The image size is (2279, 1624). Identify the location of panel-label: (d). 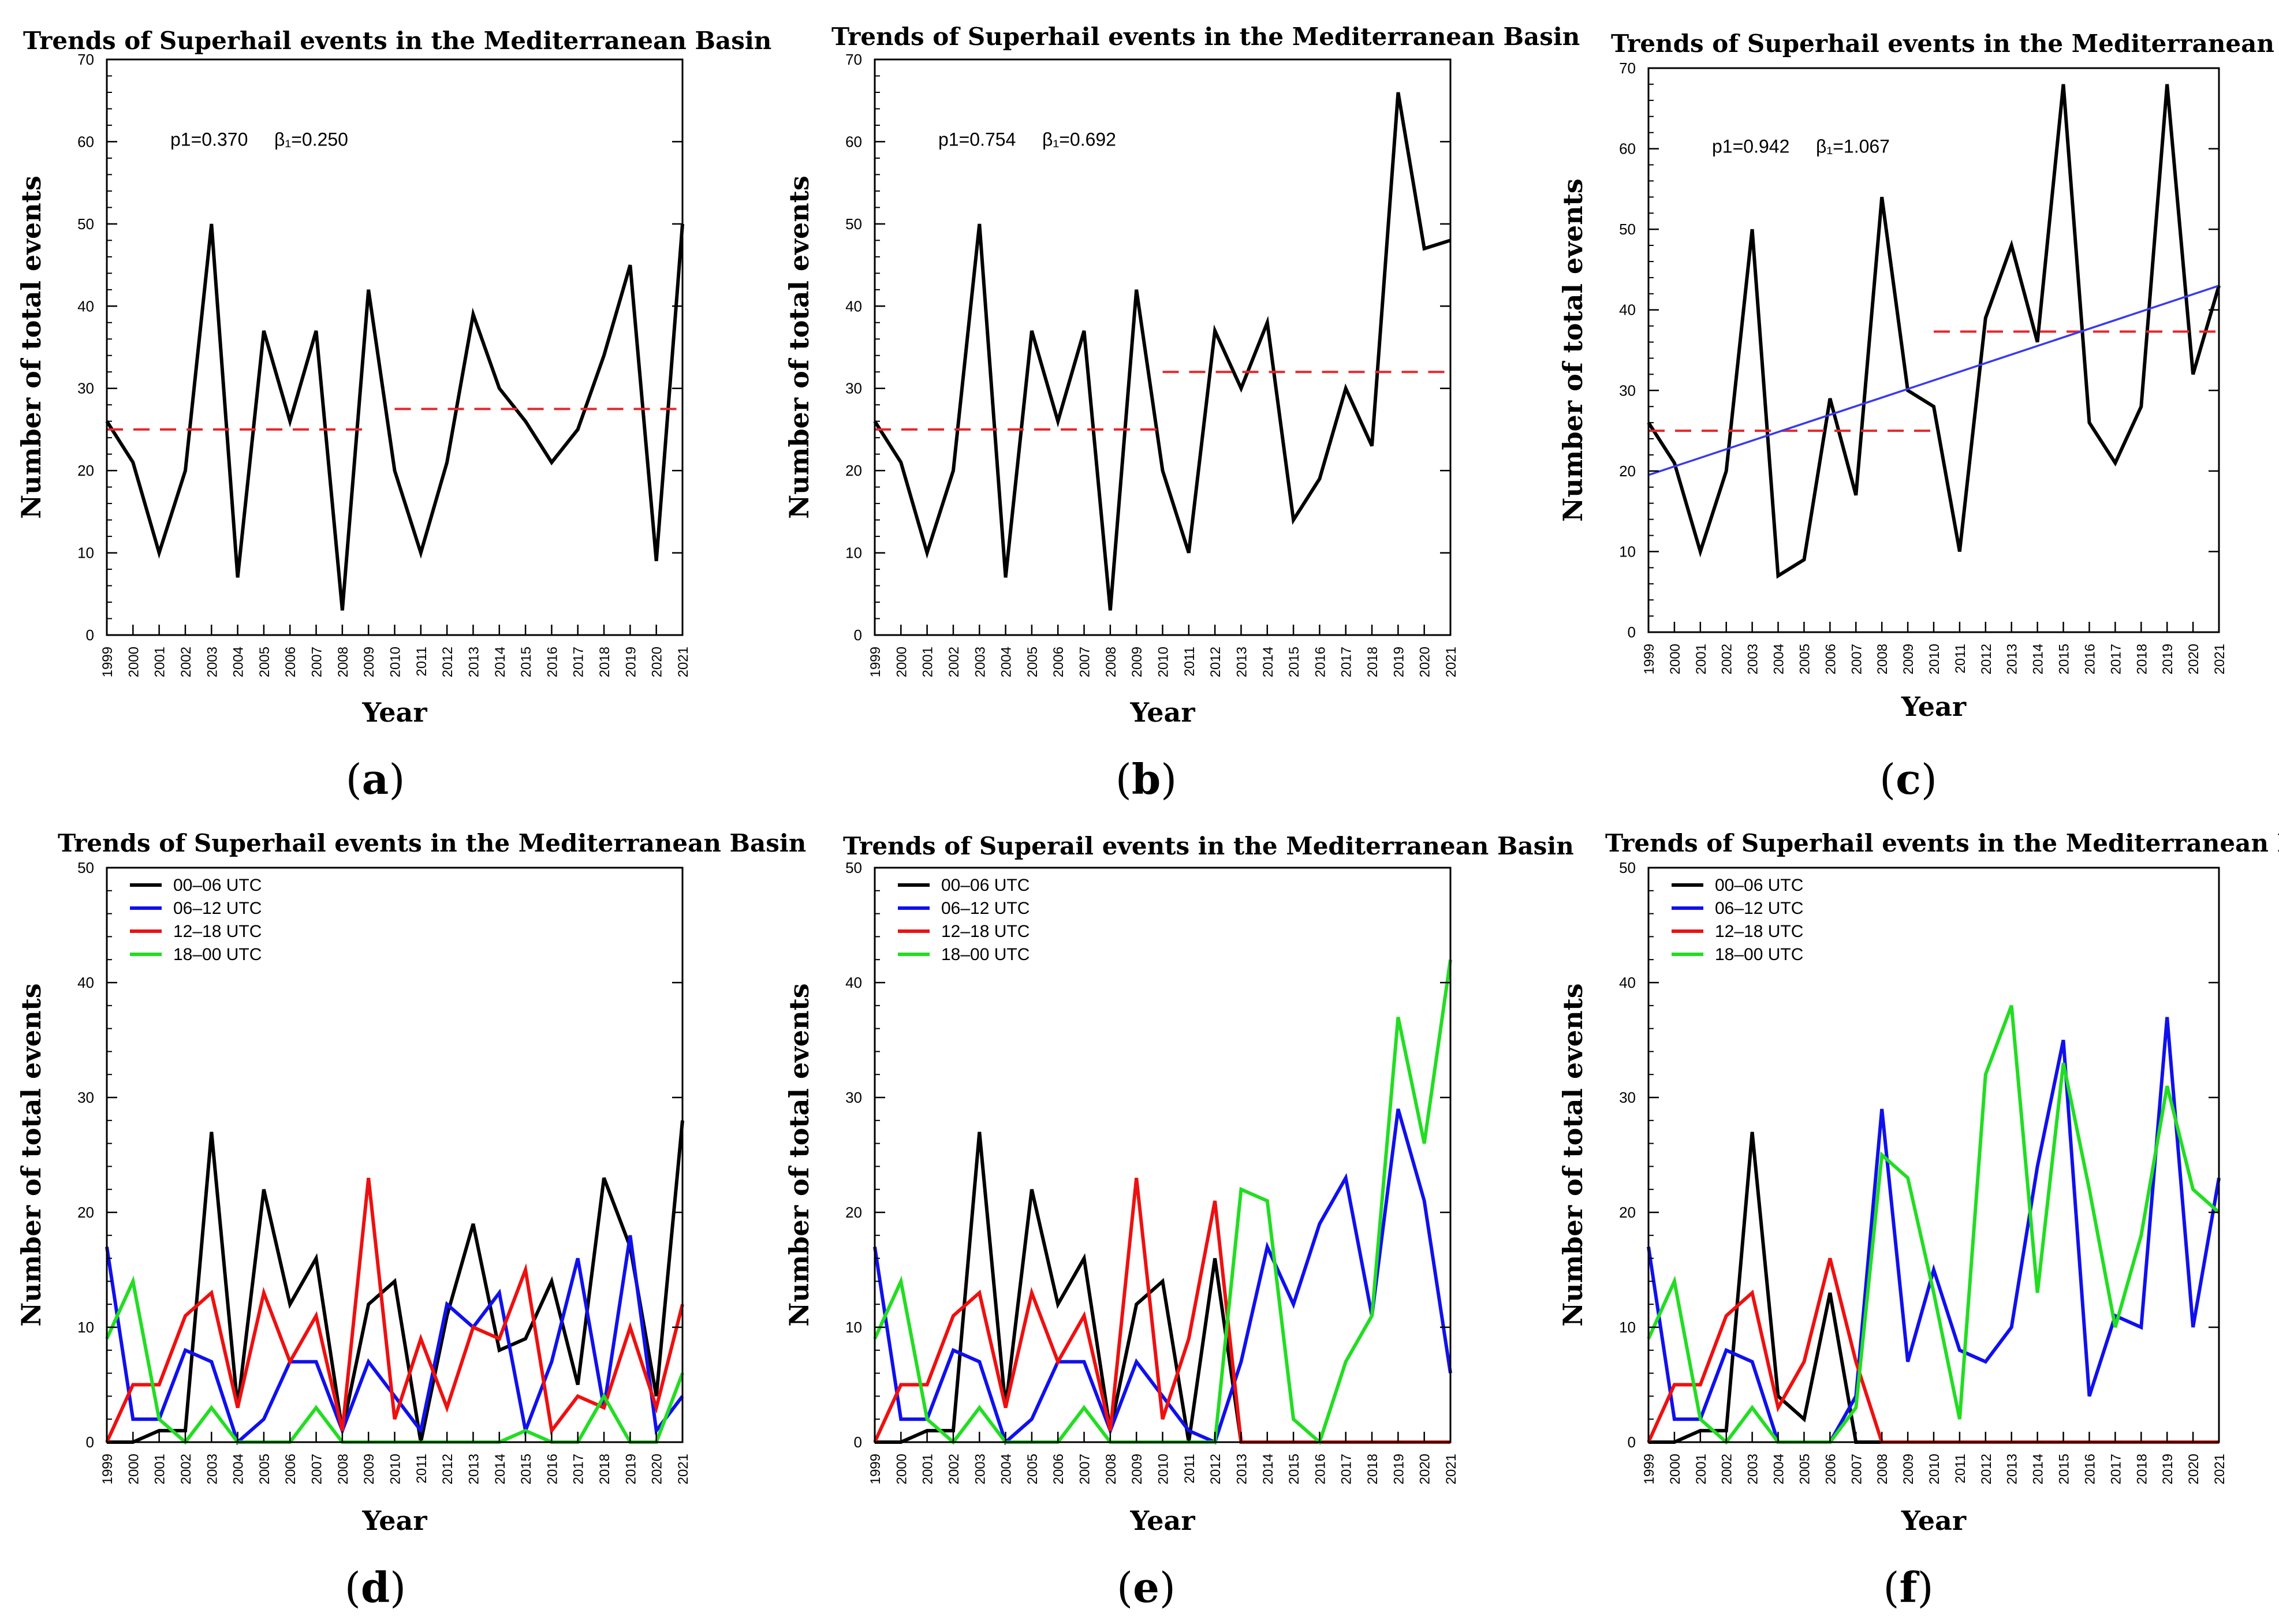
(375, 1587).